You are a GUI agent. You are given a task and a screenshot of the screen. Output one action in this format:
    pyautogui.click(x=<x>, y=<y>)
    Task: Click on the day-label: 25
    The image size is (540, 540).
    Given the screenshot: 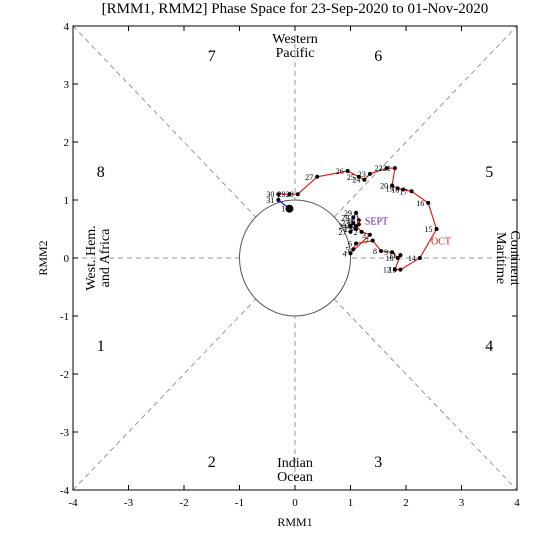 What is the action you would take?
    pyautogui.click(x=348, y=229)
    